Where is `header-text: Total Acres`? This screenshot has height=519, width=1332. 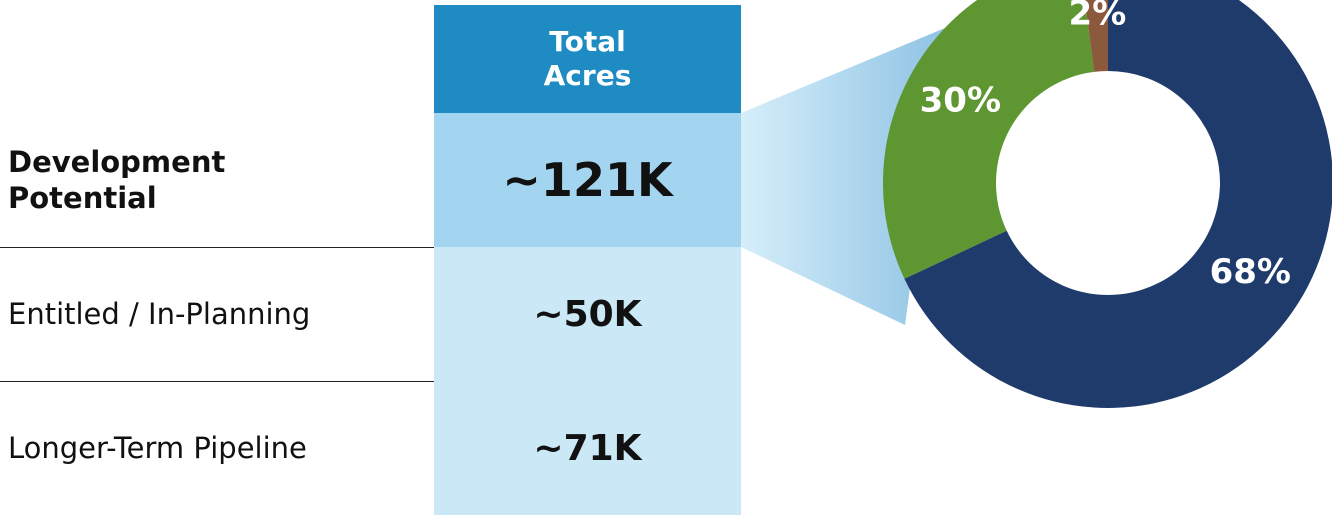
header-text: Total Acres is located at coordinates (587, 58).